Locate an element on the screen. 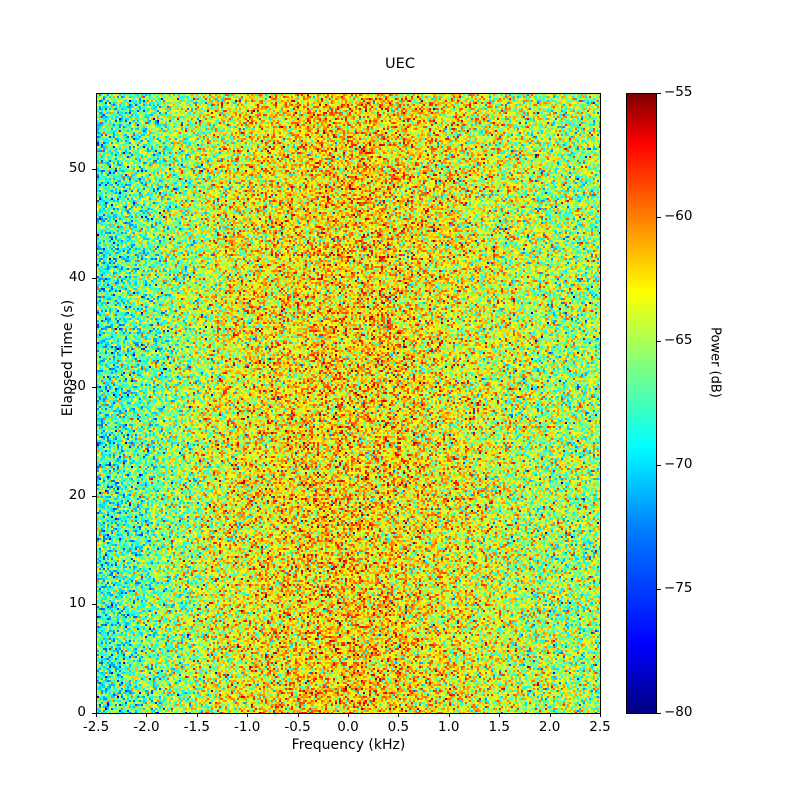 Image resolution: width=800 pixels, height=800 pixels. x-tick-label: 0.5 is located at coordinates (398, 727).